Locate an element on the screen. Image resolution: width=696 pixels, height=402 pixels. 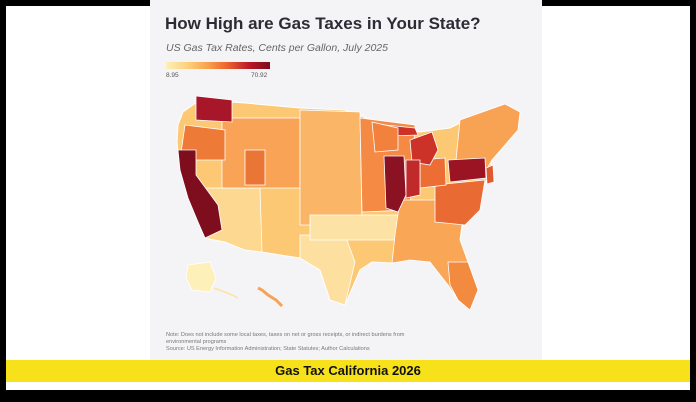
state-illinois is located at coordinates (395, 184).